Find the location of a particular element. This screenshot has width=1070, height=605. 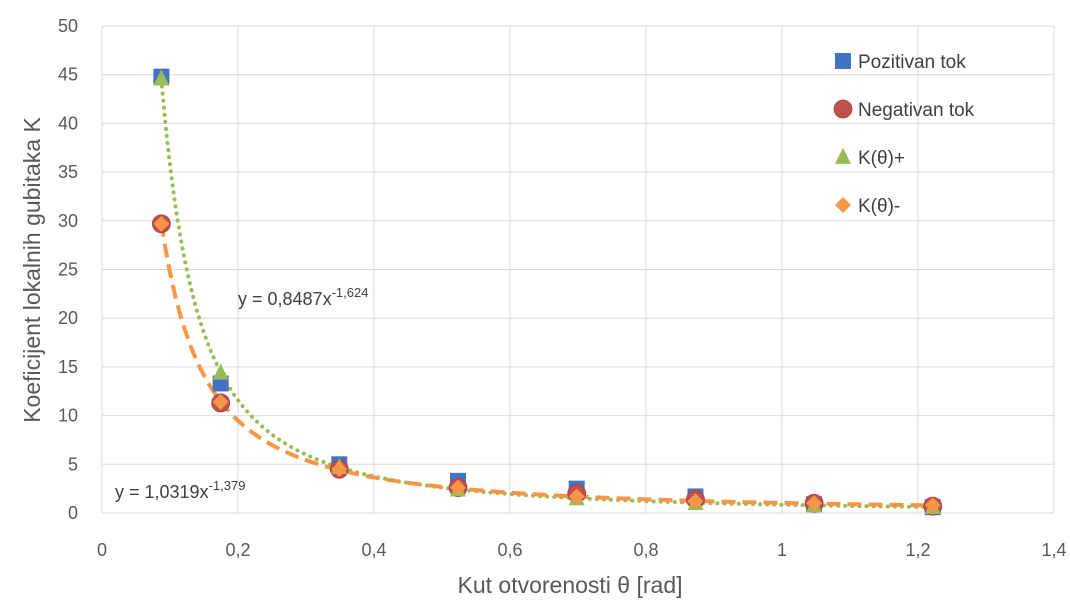

y-tick-label: 15 is located at coordinates (68, 367).